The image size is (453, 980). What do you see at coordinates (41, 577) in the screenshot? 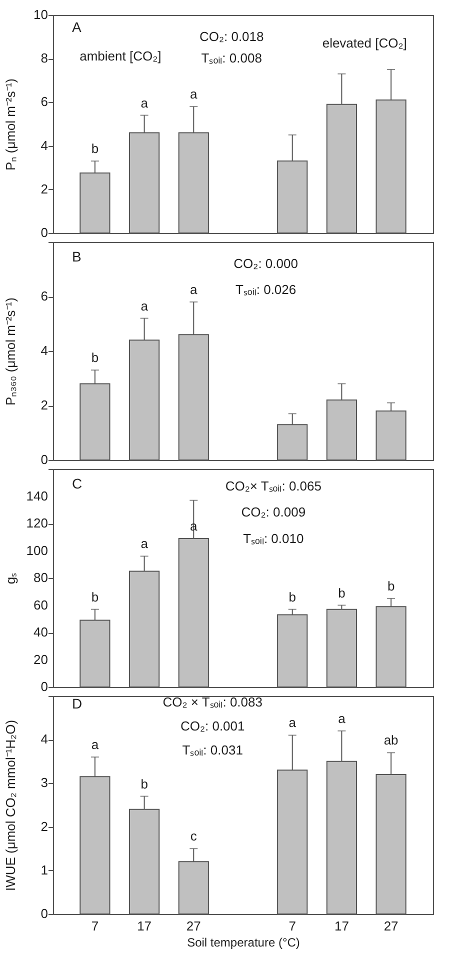
I see `y-tick-label: 80` at bounding box center [41, 577].